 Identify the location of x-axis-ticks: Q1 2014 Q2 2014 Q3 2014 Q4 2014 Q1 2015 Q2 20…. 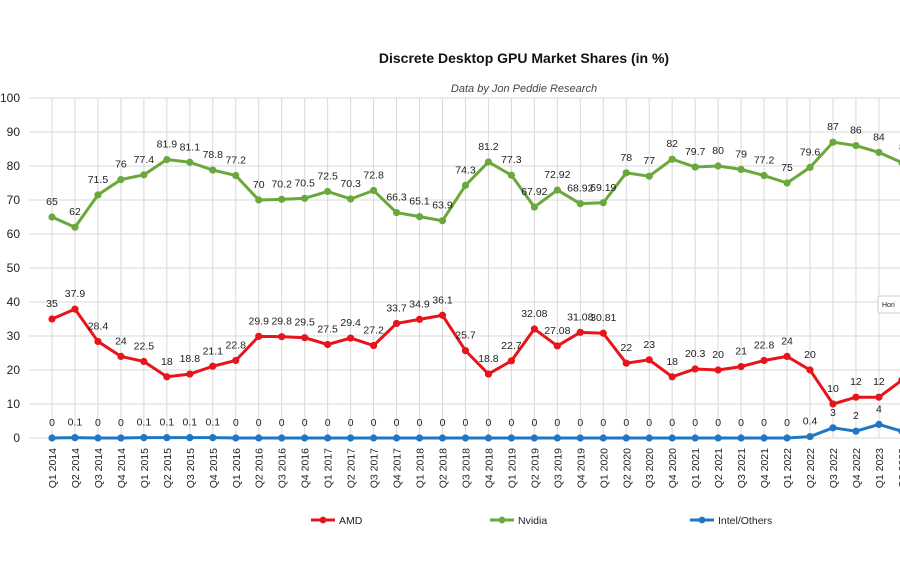
(473, 468).